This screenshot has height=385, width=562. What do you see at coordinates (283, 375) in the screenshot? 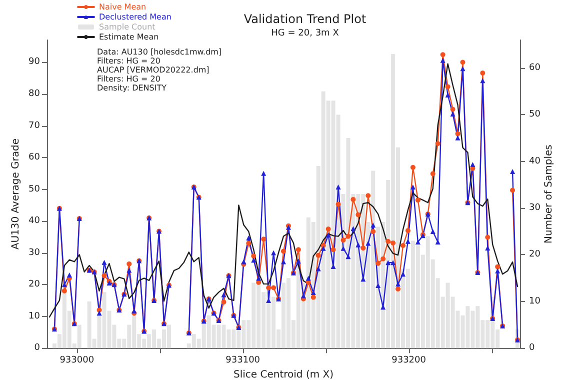
I see `x-axis-title: Slice Centroid (m X)` at bounding box center [283, 375].